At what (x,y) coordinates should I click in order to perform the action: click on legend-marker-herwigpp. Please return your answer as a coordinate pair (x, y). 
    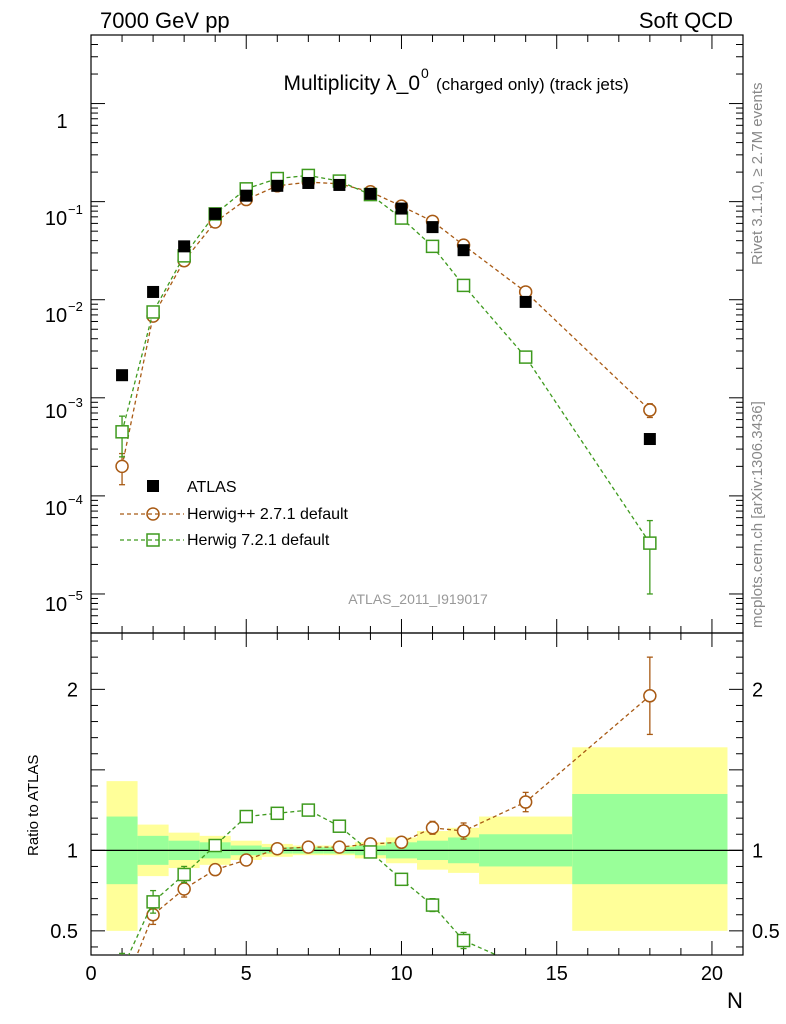
    Looking at the image, I should click on (153, 514).